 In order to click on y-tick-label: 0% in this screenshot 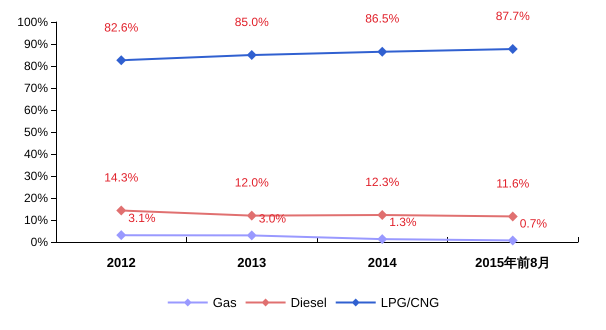, I will do `click(39, 242)`.